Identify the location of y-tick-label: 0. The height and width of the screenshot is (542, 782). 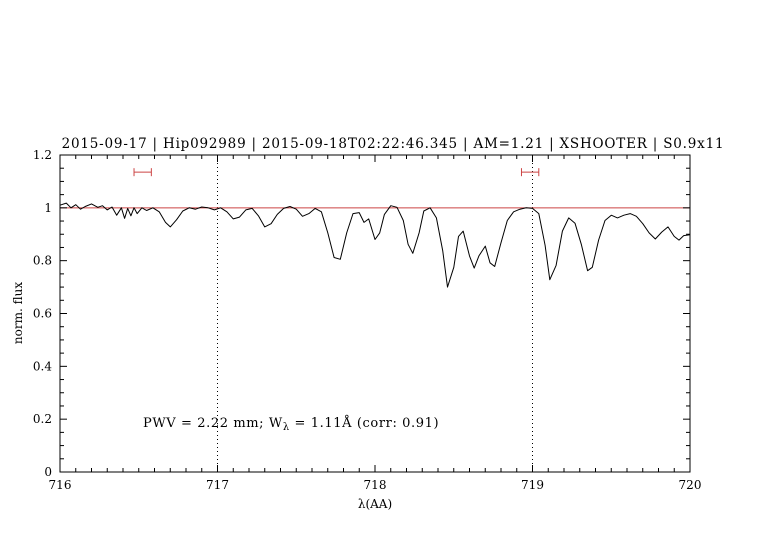
(48, 472).